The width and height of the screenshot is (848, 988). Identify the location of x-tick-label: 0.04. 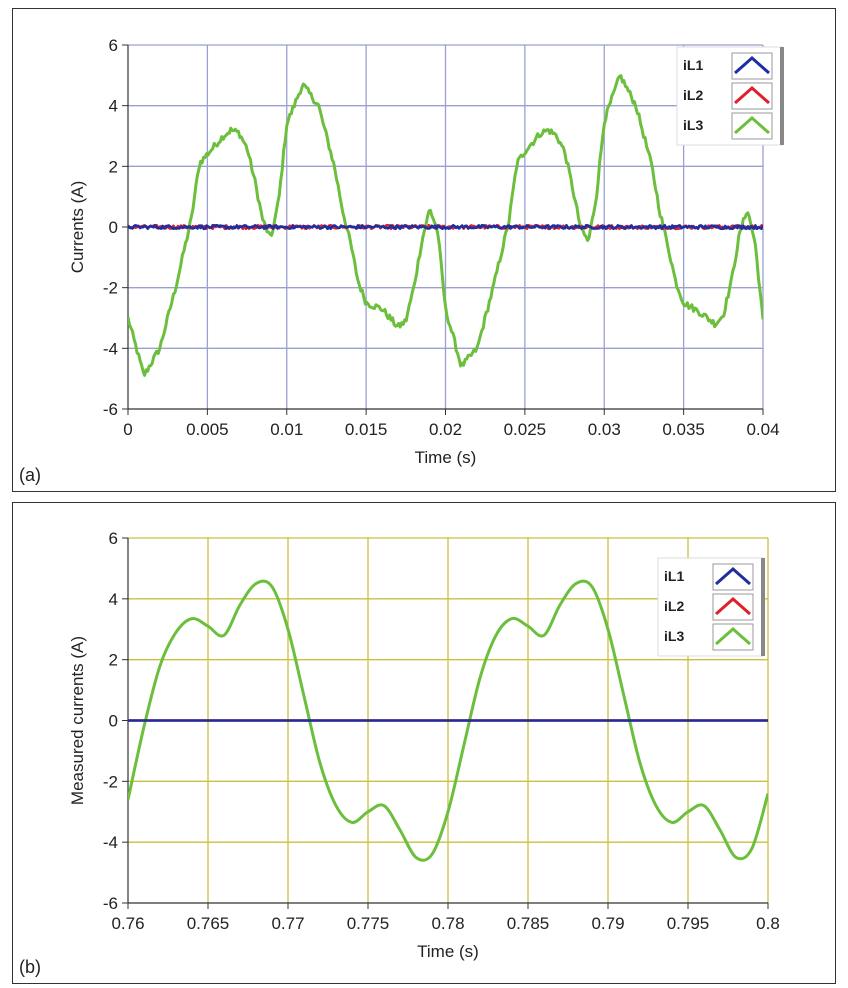
(762, 429).